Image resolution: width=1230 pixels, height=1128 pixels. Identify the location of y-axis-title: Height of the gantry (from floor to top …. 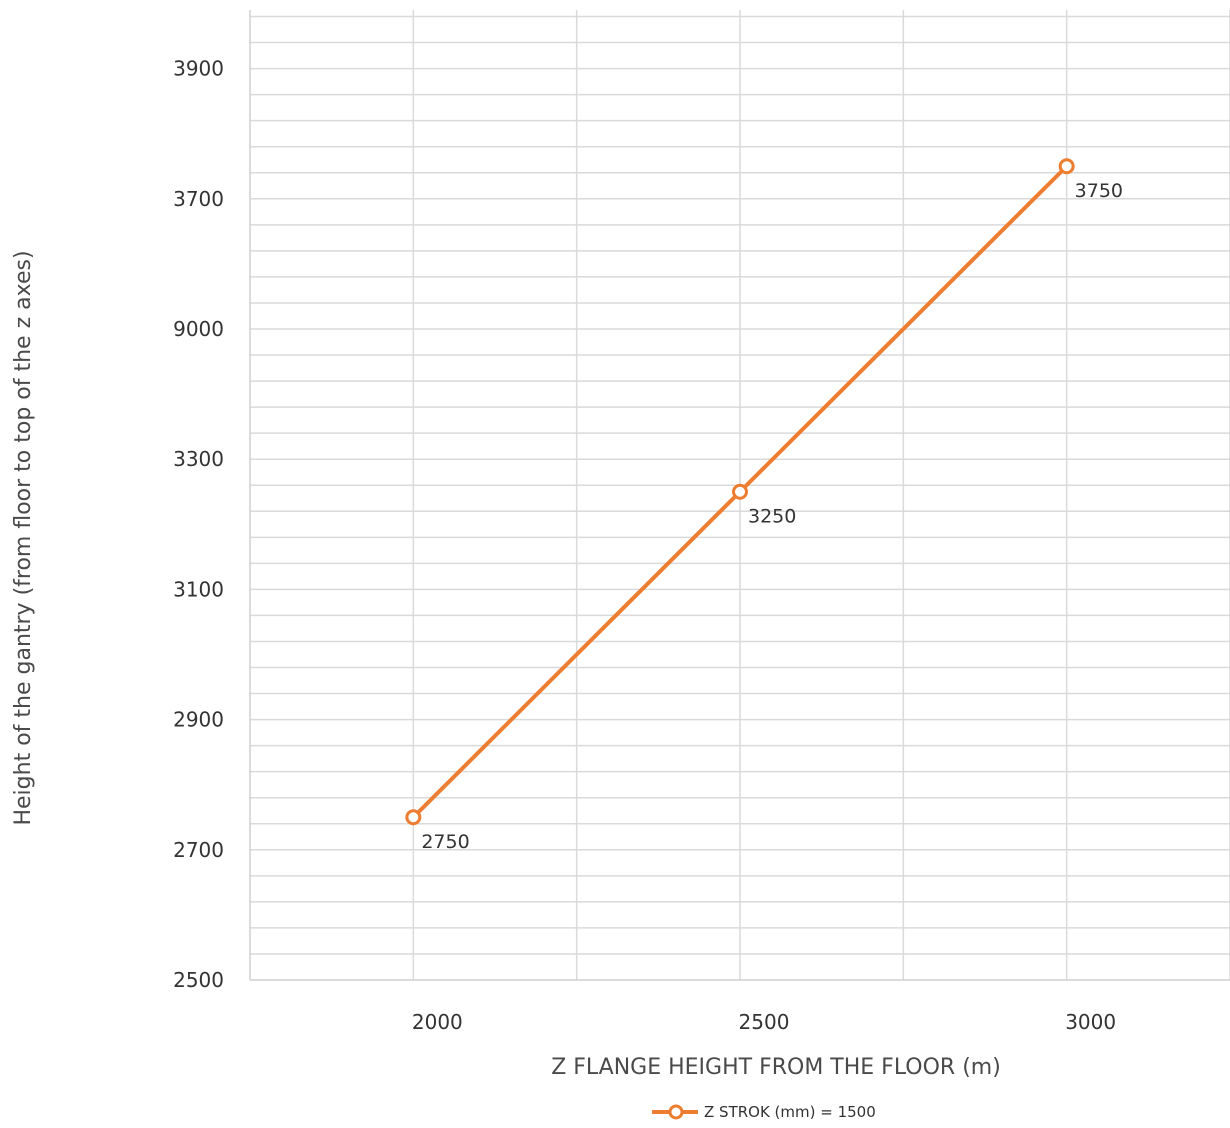
(23, 537).